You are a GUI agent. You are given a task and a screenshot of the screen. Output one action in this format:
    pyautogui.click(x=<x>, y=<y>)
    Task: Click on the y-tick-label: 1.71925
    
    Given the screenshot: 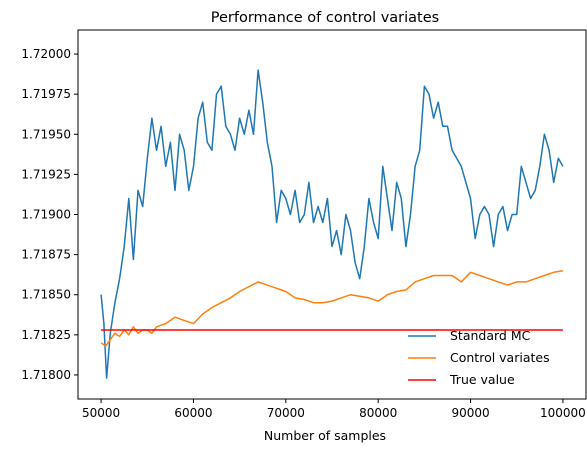 What is the action you would take?
    pyautogui.click(x=46, y=174)
    